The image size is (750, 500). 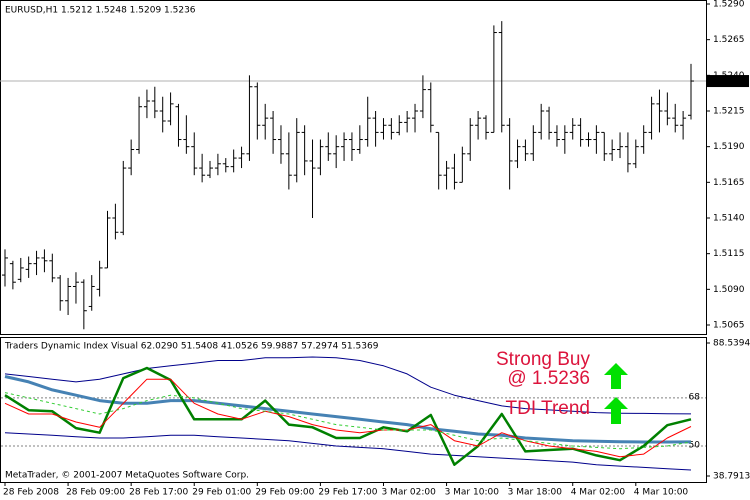 What do you see at coordinates (548, 408) in the screenshot?
I see `annotation: TDI Trend` at bounding box center [548, 408].